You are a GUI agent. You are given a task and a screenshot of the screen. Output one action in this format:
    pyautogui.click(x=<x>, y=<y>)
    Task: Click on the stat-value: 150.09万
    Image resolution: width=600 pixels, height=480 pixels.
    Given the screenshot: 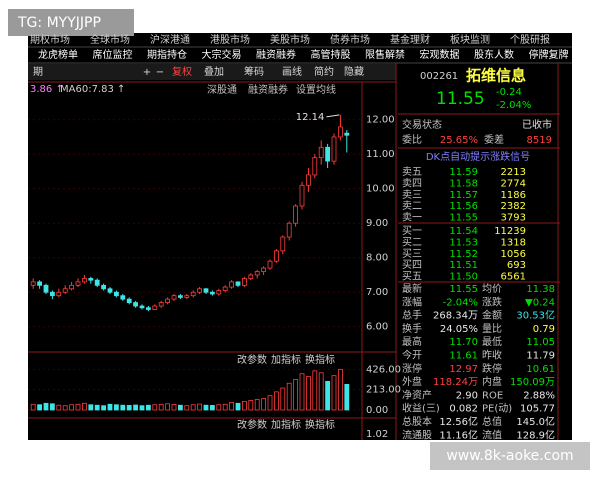 What is the action you would take?
    pyautogui.click(x=532, y=382)
    